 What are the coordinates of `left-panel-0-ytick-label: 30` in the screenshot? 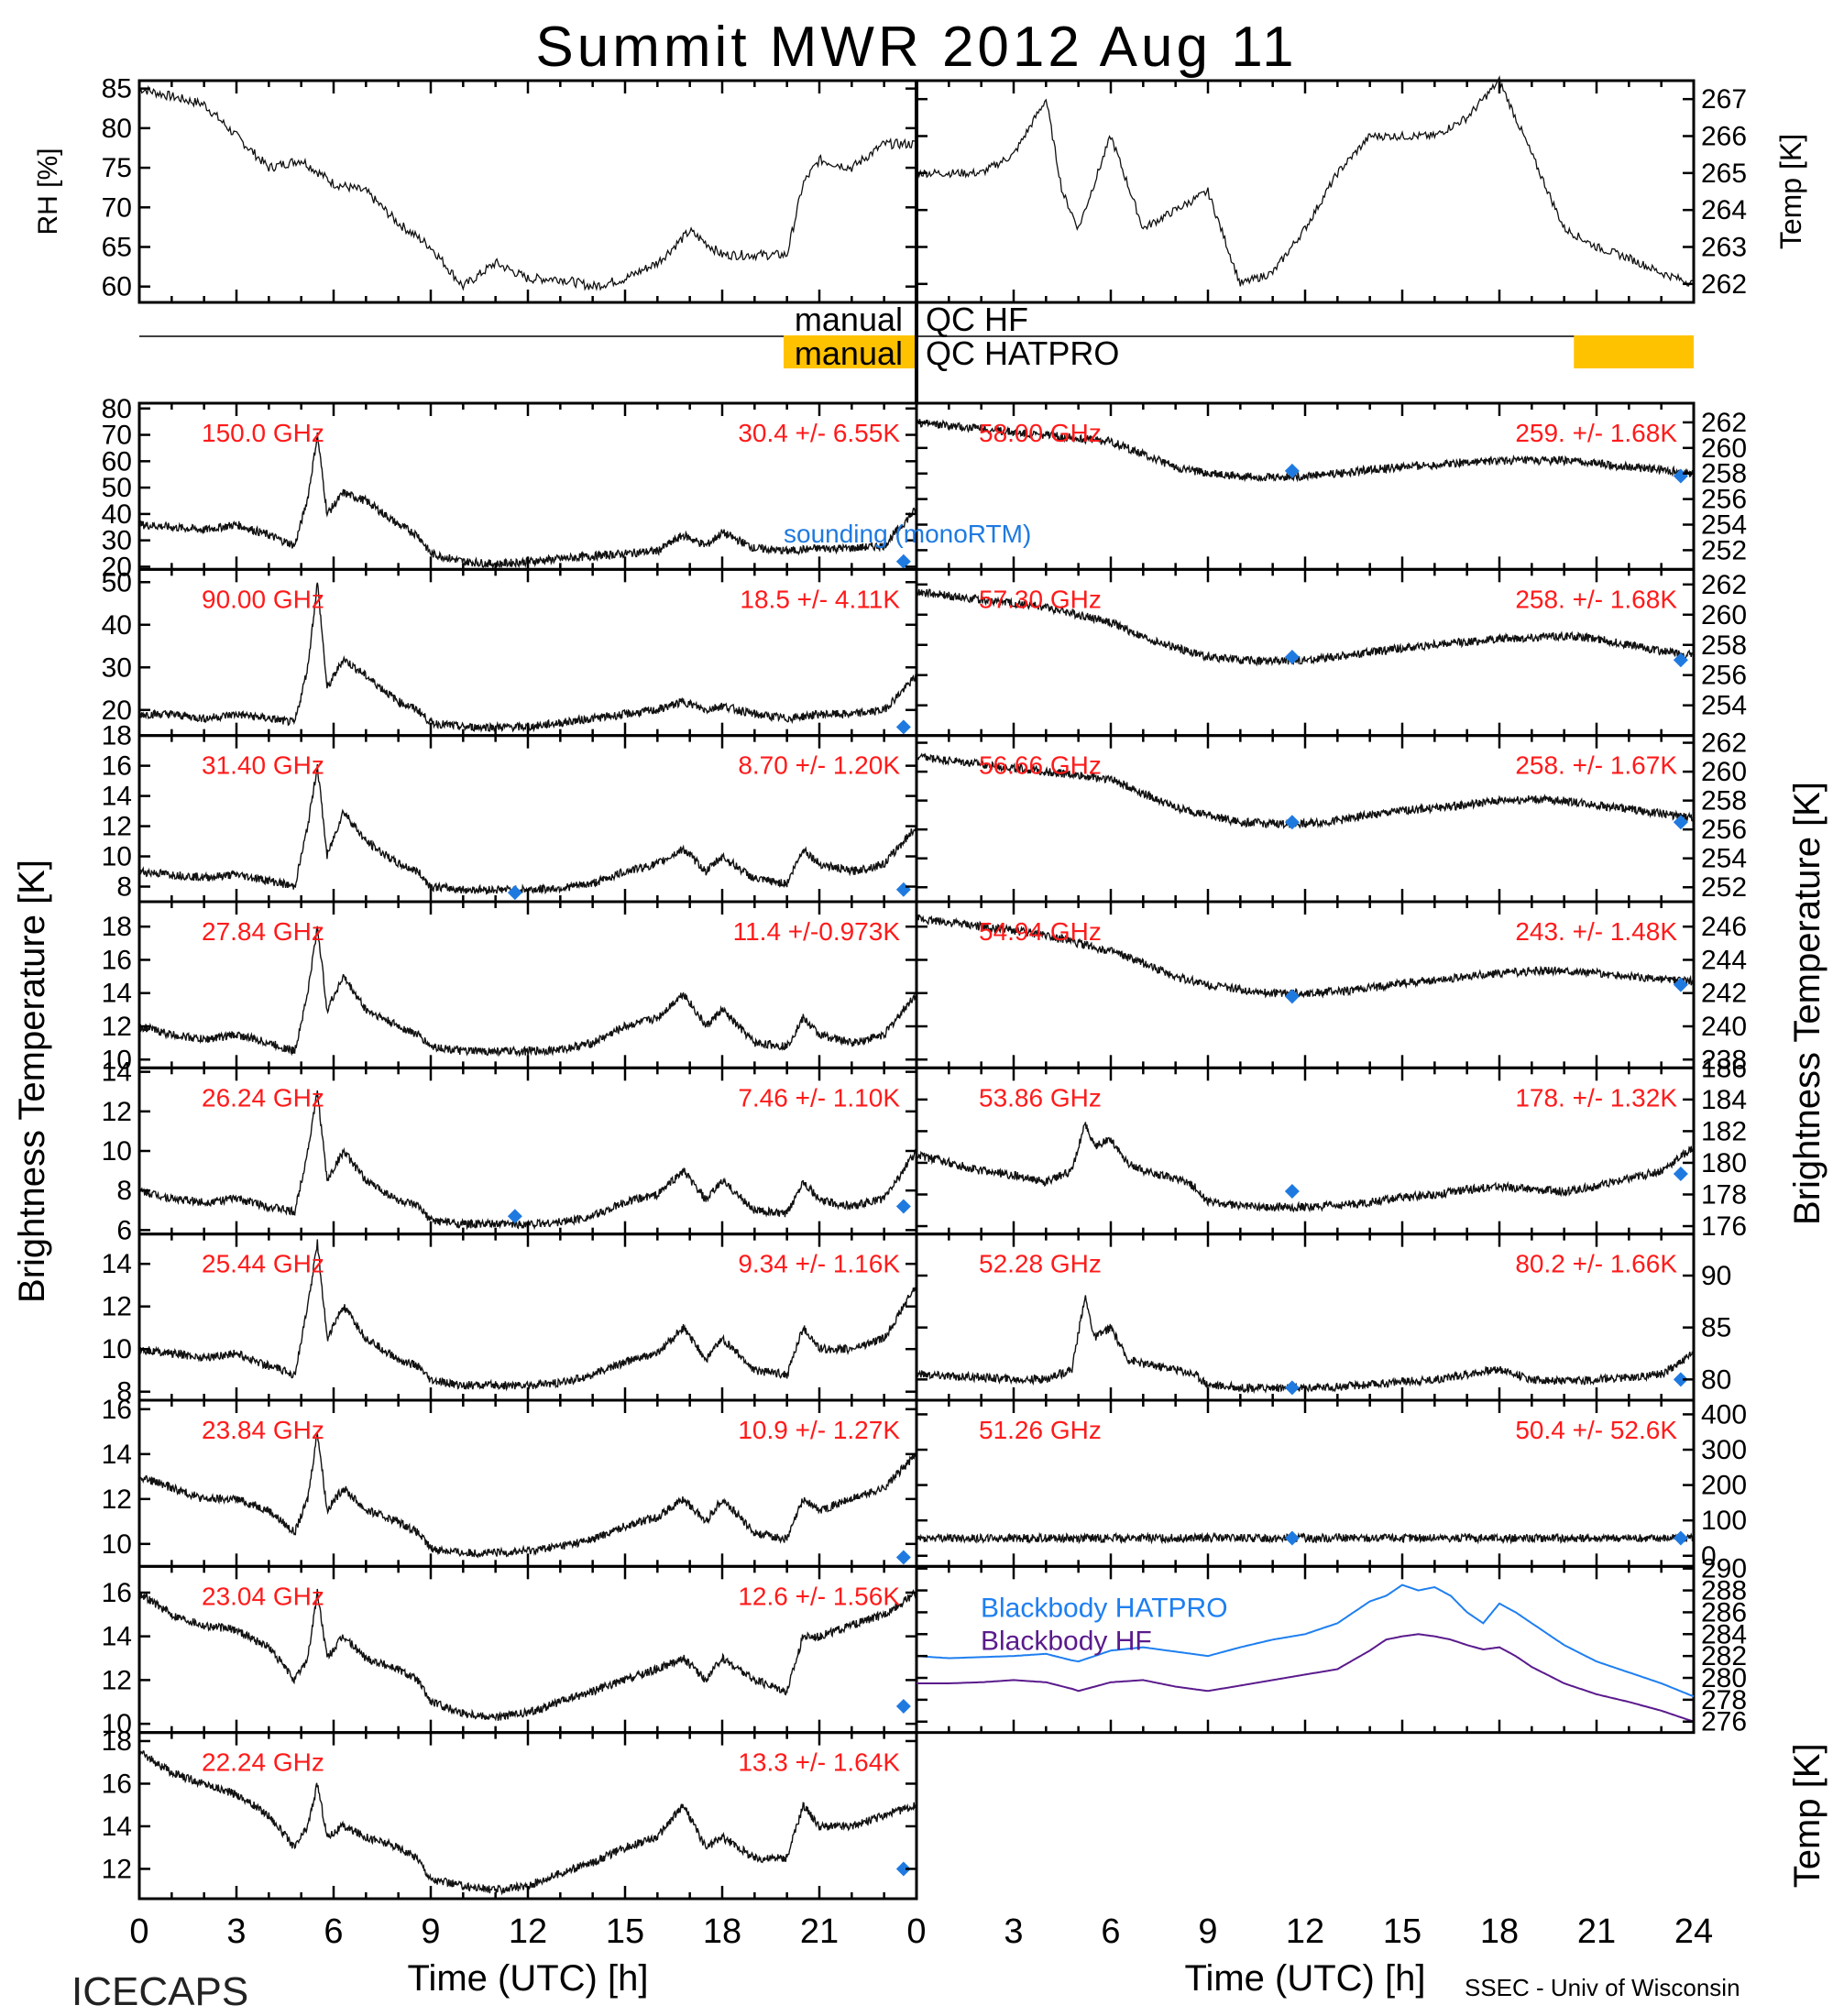 It's located at (117, 541).